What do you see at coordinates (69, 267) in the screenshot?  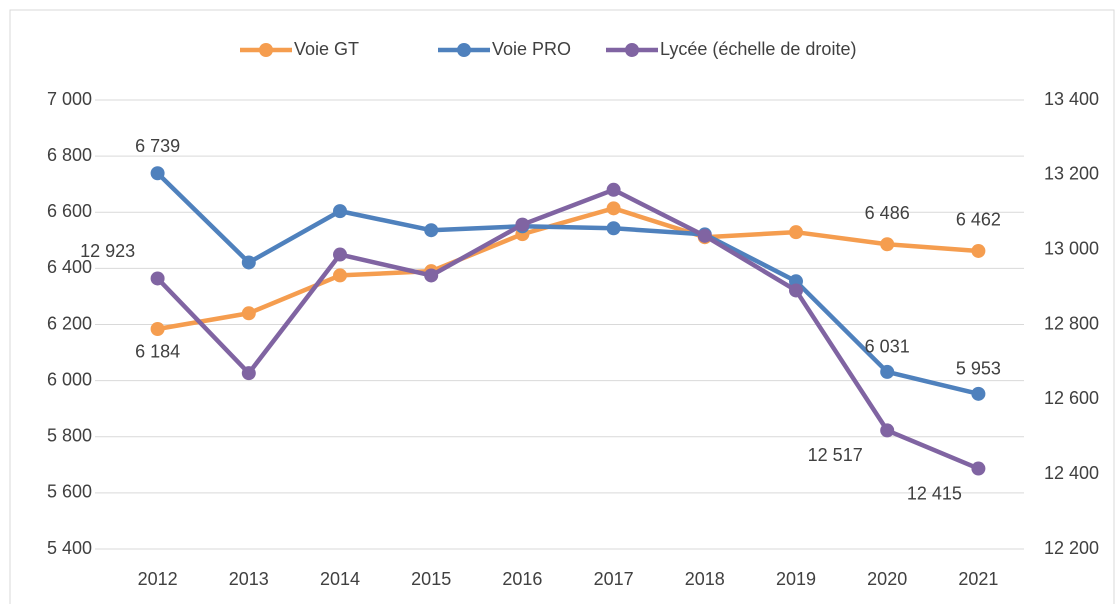 I see `y-tick-label: 6 400` at bounding box center [69, 267].